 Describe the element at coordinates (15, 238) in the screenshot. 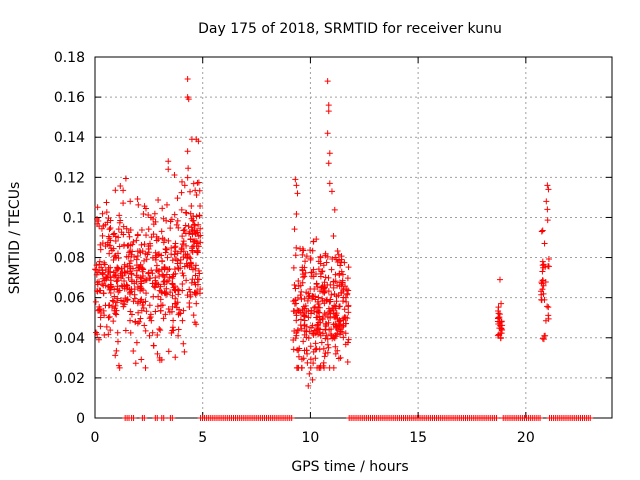

I see `y-axis-label: SRMTID / TECUs` at that location.